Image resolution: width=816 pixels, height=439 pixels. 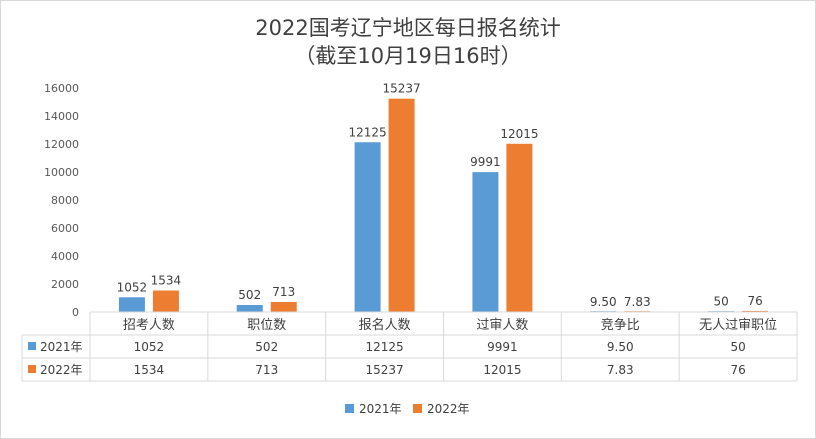 I want to click on legend-label: 2021年, so click(x=380, y=409).